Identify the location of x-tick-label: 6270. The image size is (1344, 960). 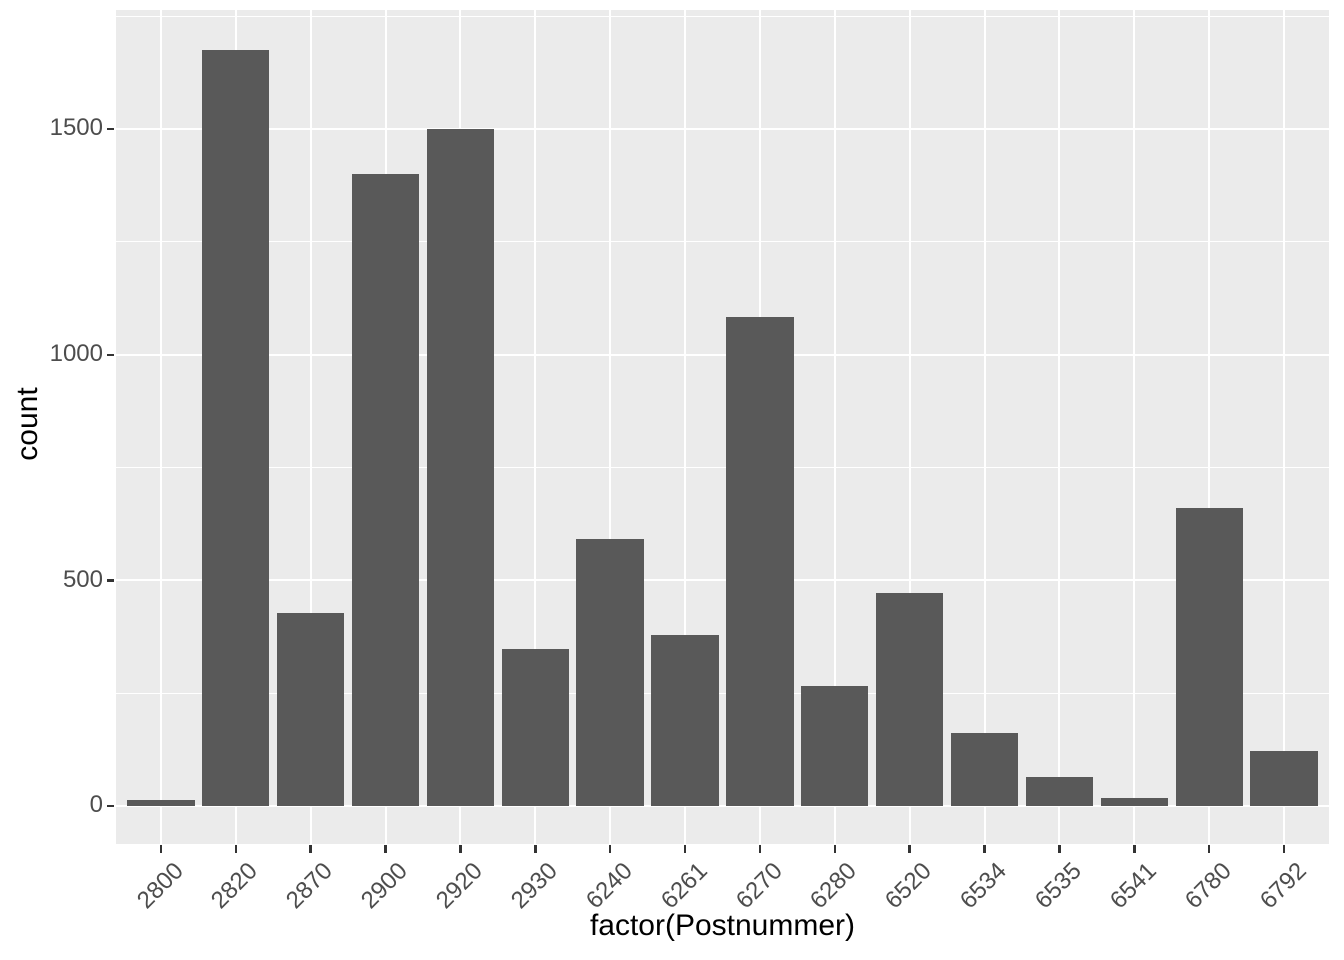
(759, 886).